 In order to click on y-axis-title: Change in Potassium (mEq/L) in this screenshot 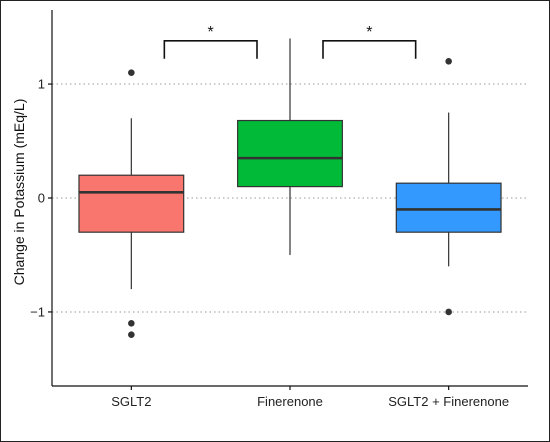, I will do `click(19, 192)`.